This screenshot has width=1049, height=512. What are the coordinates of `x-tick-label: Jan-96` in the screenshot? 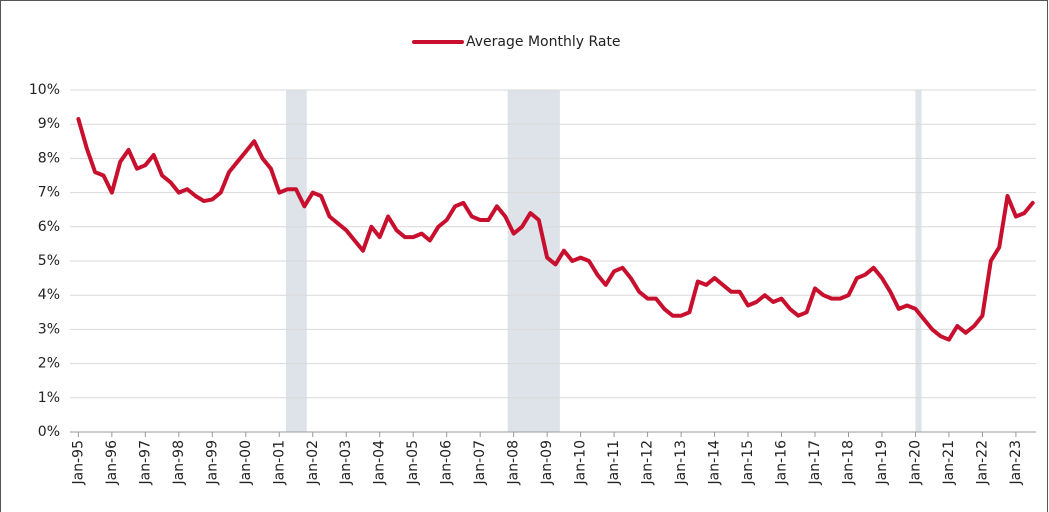 It's located at (112, 463).